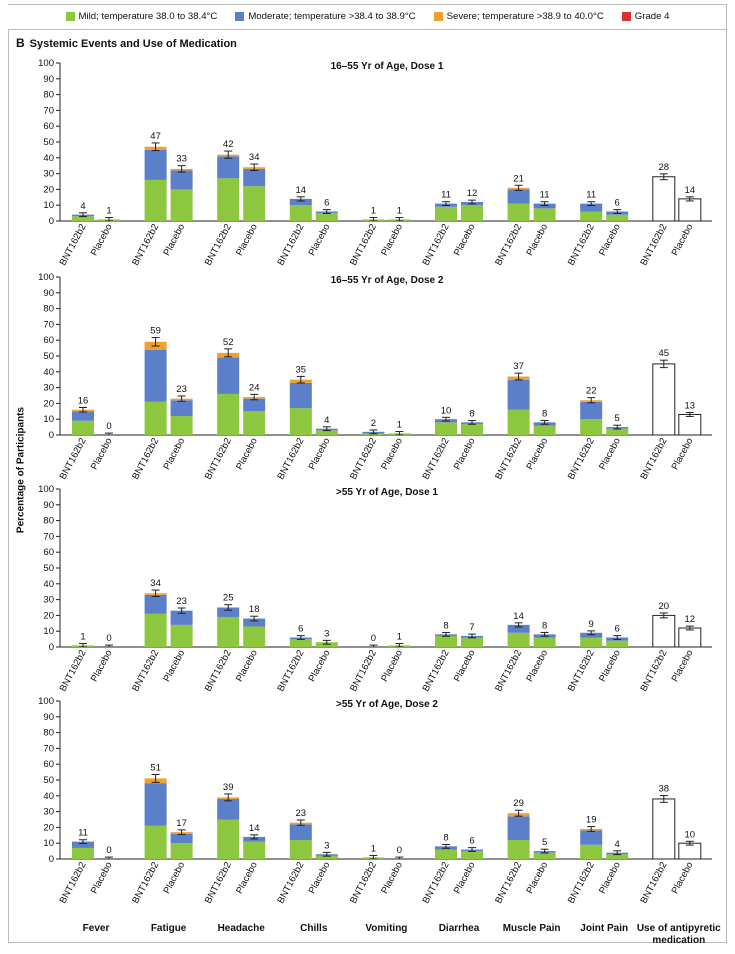  Describe the element at coordinates (387, 492) in the screenshot. I see `panel-subtitle: >55 Yr of Age, Dose 1` at that location.